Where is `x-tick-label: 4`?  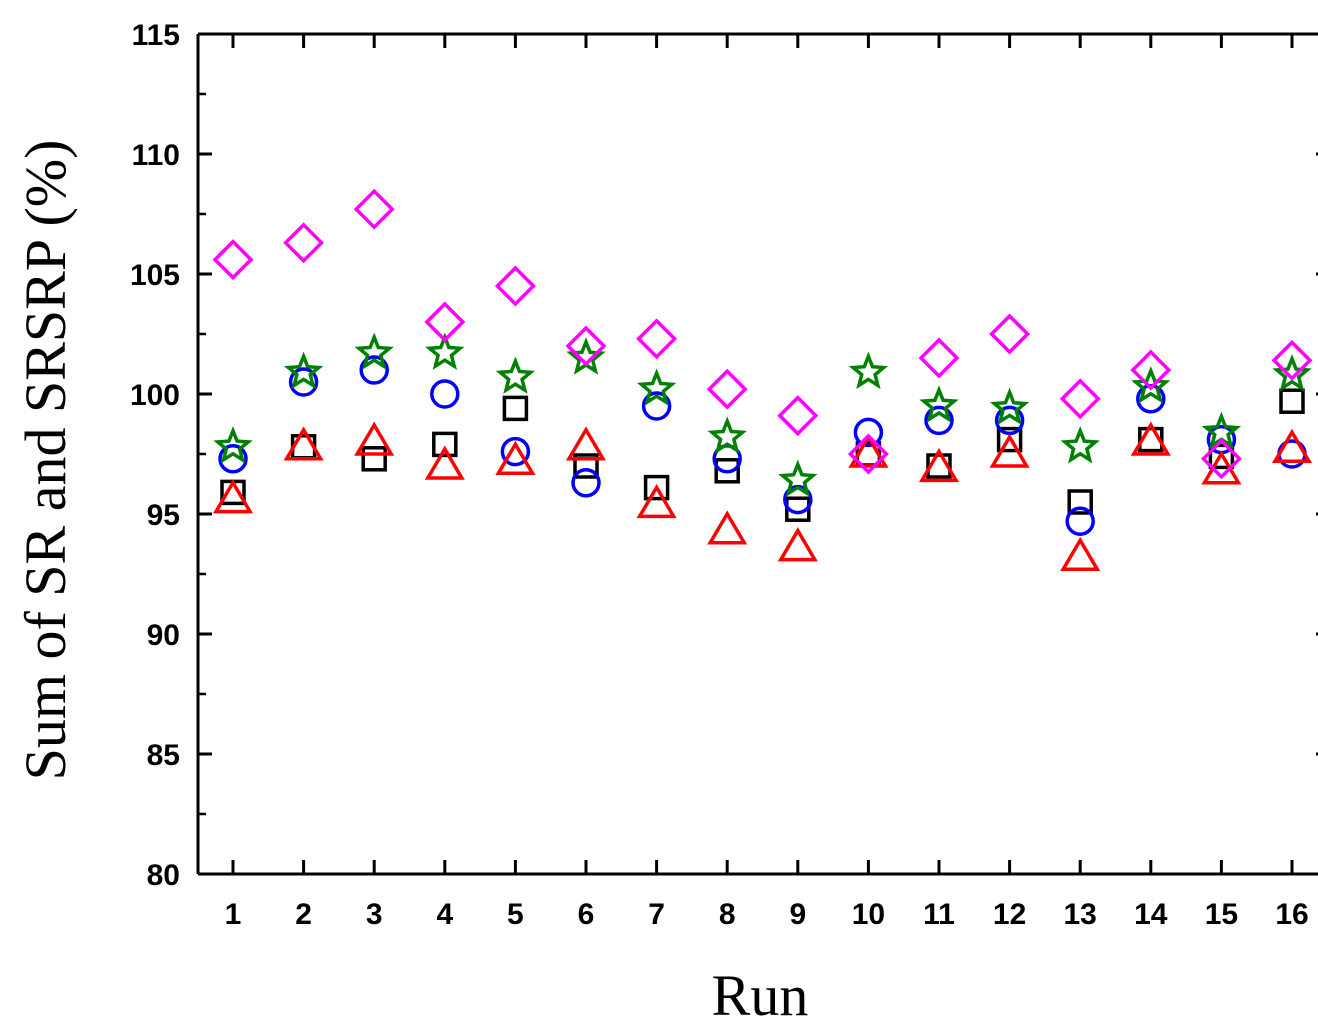 x-tick-label: 4 is located at coordinates (444, 914).